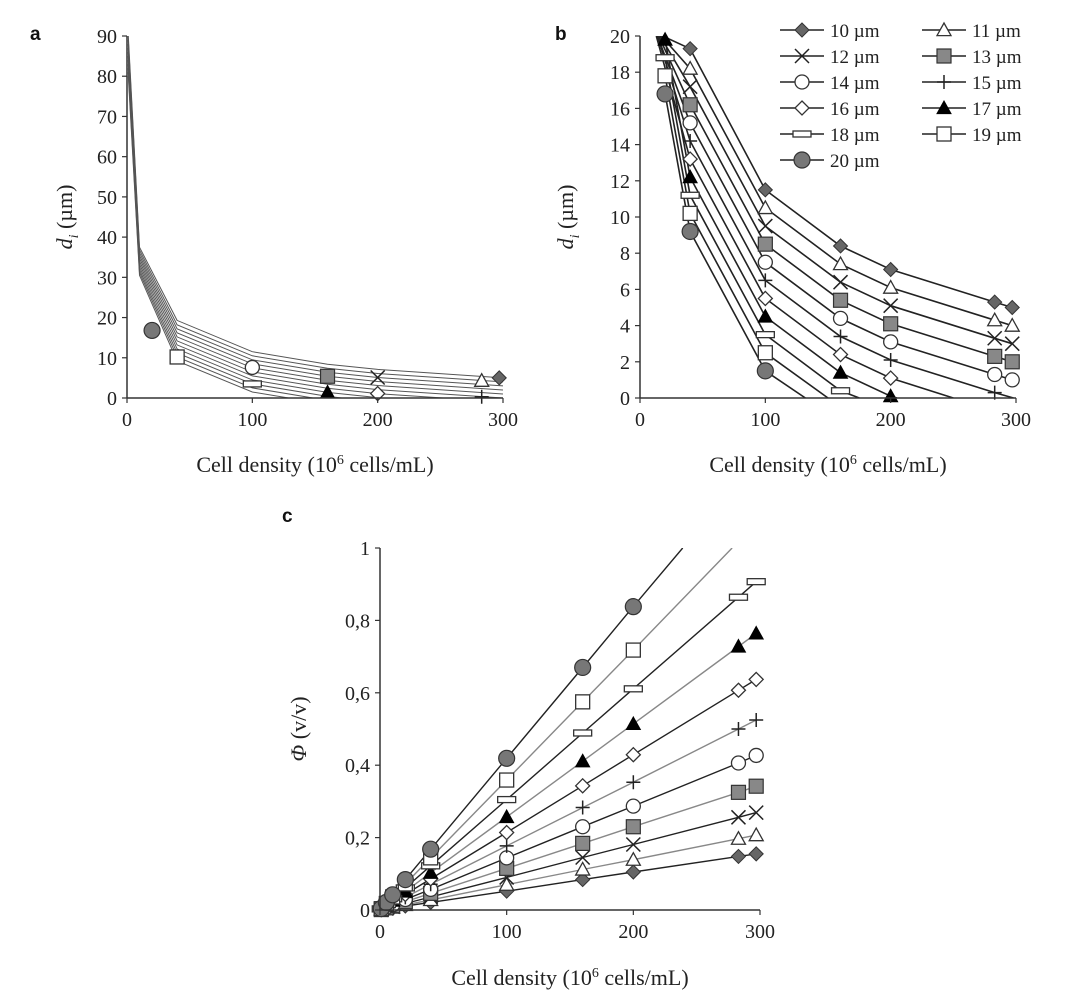 The width and height of the screenshot is (1080, 1006). Describe the element at coordinates (177, 357) in the screenshot. I see `panel-a-marker-19-um` at that location.